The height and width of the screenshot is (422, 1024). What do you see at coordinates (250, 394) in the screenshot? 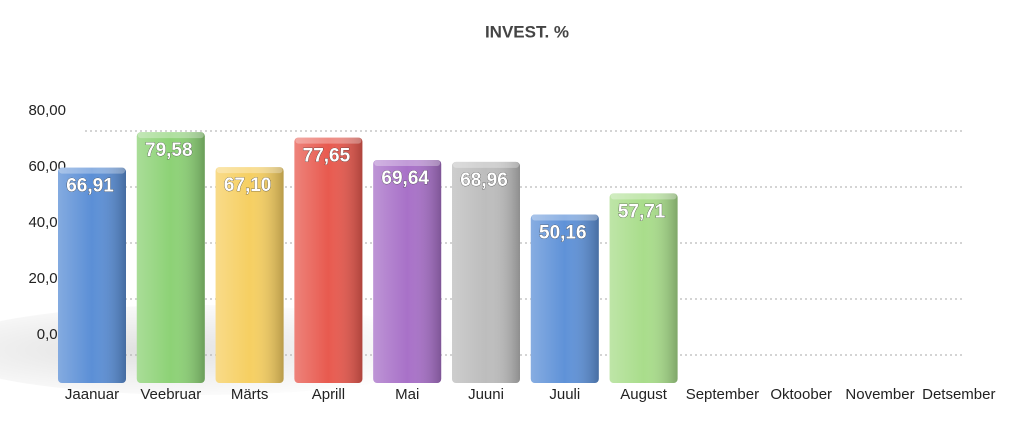
I see `x-tick-label: Märts` at bounding box center [250, 394].